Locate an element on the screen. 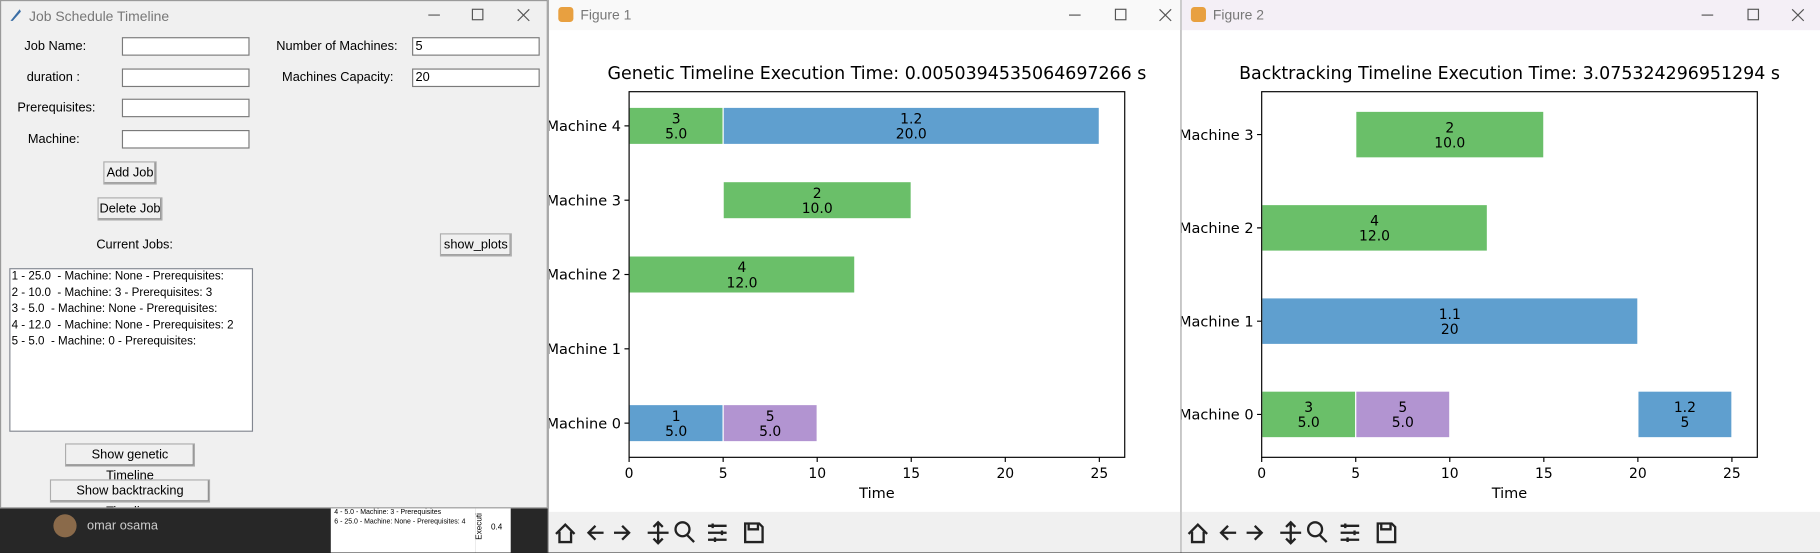  job-item: 3 - 5.0 - Machine: None - Prerequisites: is located at coordinates (116, 309).